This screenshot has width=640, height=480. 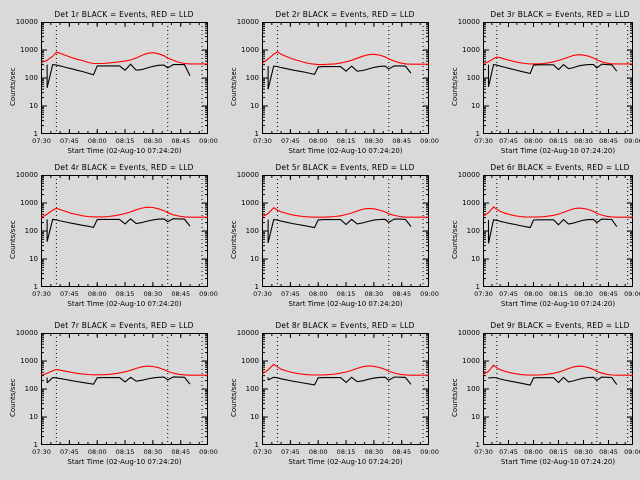 I want to click on panel-title: Det 7r BLACK = Events, RED = LLD, so click(x=124, y=325).